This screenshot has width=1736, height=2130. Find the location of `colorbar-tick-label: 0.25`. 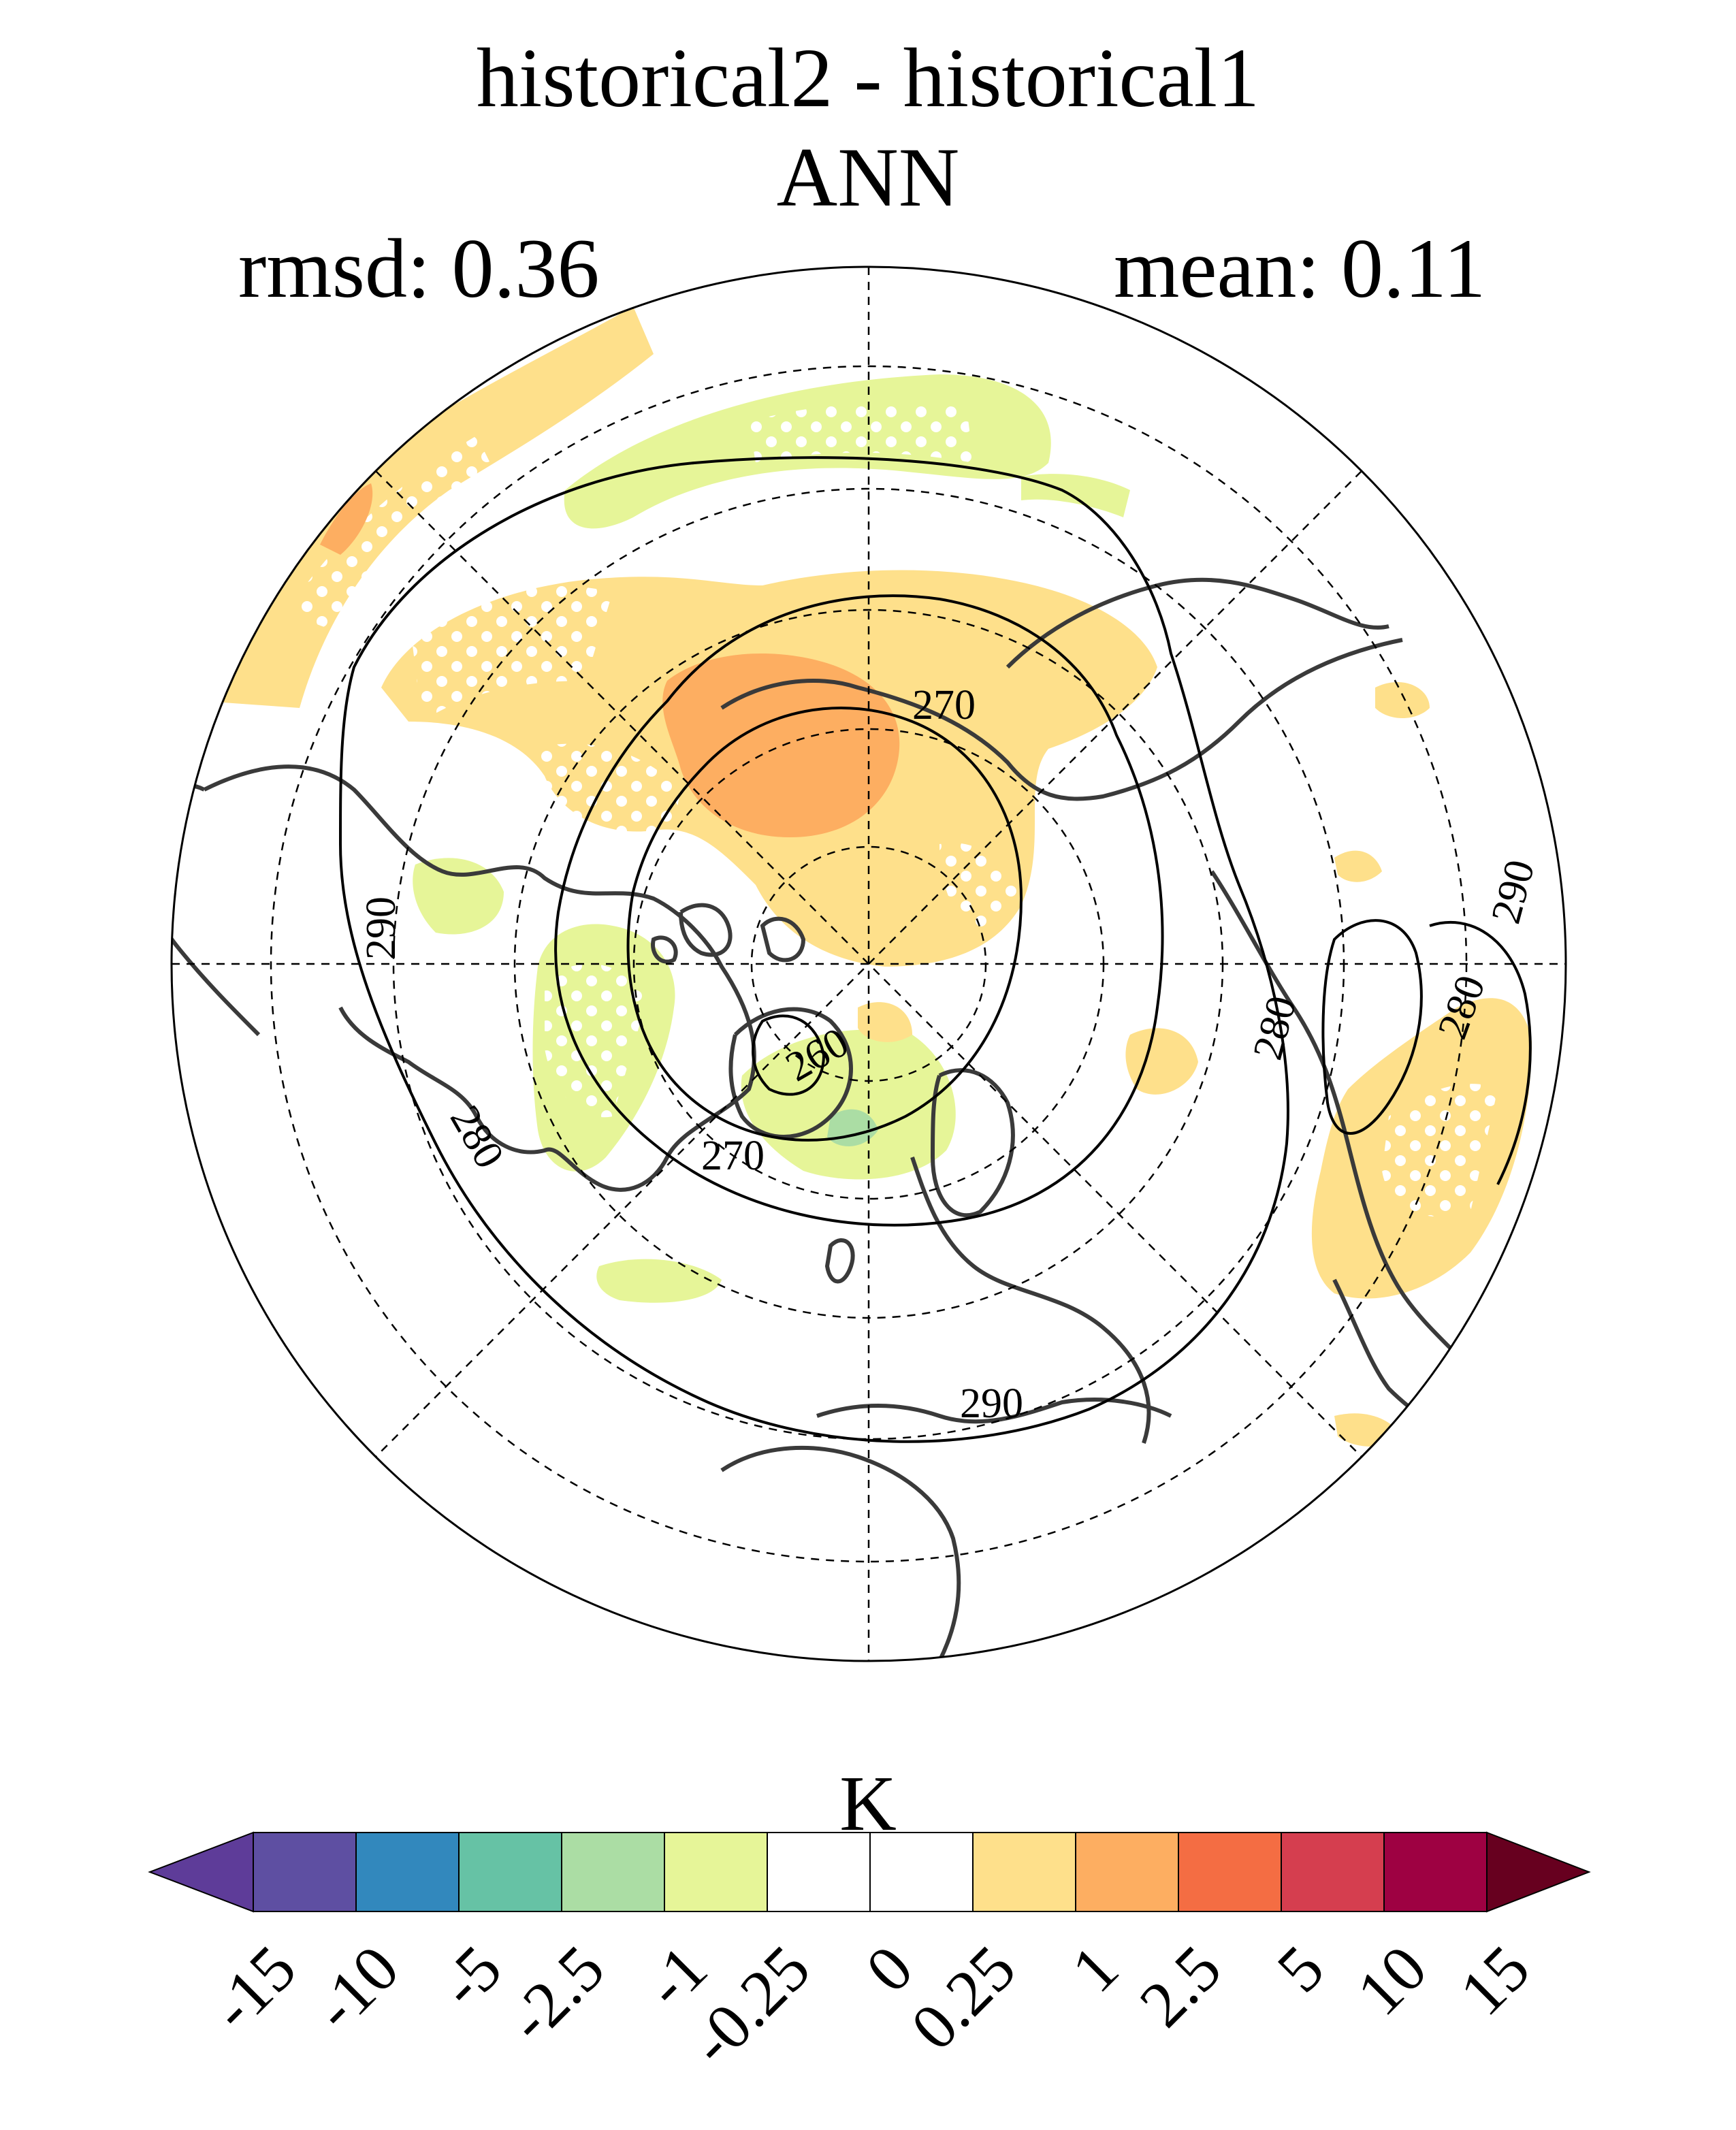

colorbar-tick-label: 0.25 is located at coordinates (963, 1997).